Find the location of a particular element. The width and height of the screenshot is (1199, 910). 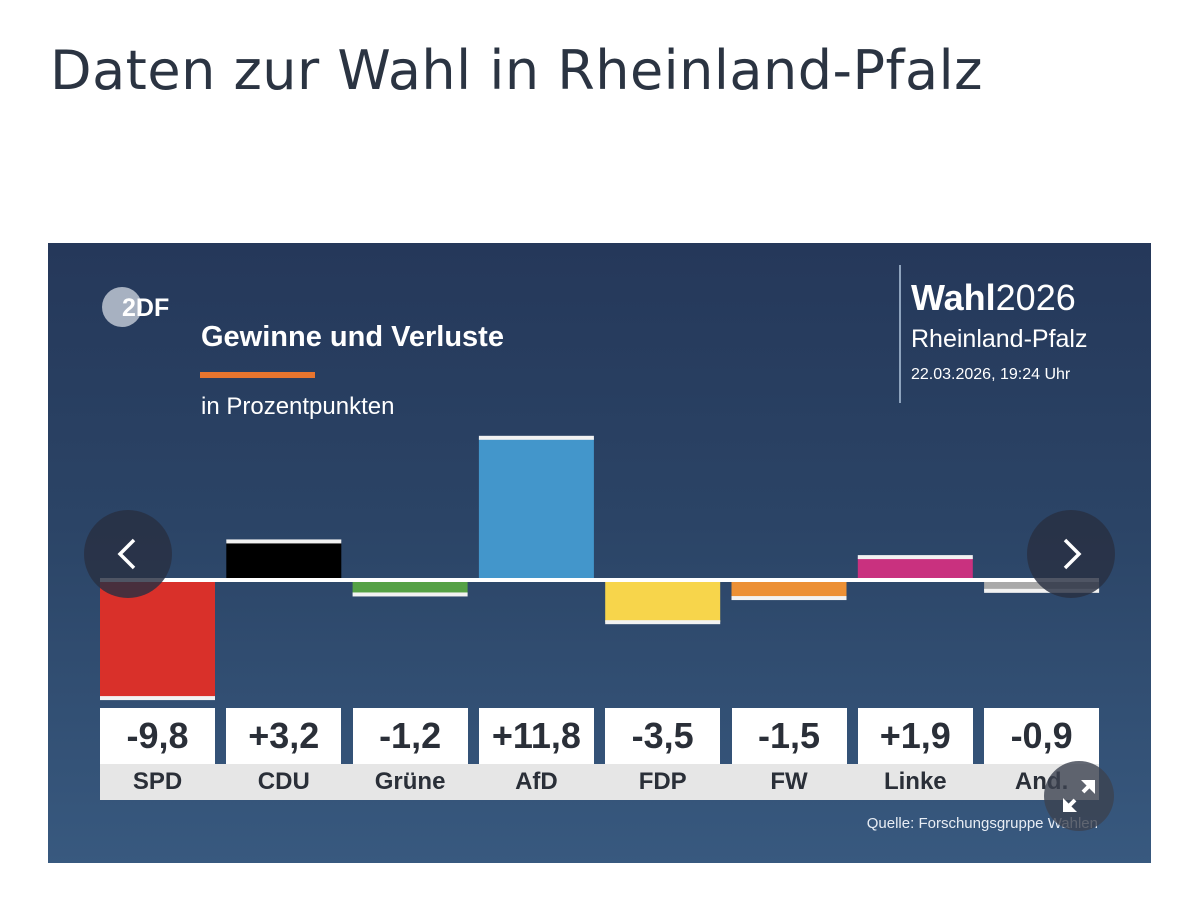

bar-grüne is located at coordinates (410, 587).